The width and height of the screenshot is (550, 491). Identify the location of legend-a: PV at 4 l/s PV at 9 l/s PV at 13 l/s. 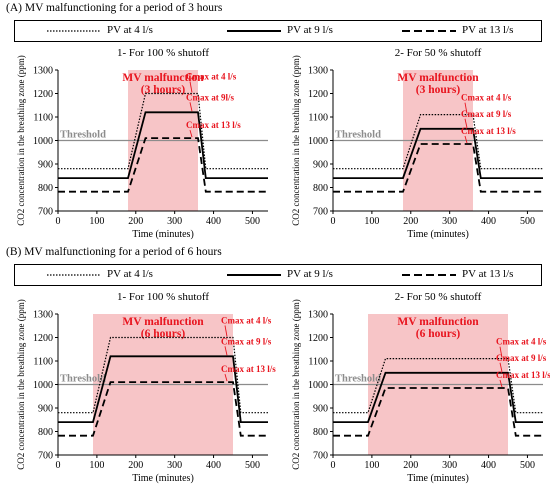
(278, 31).